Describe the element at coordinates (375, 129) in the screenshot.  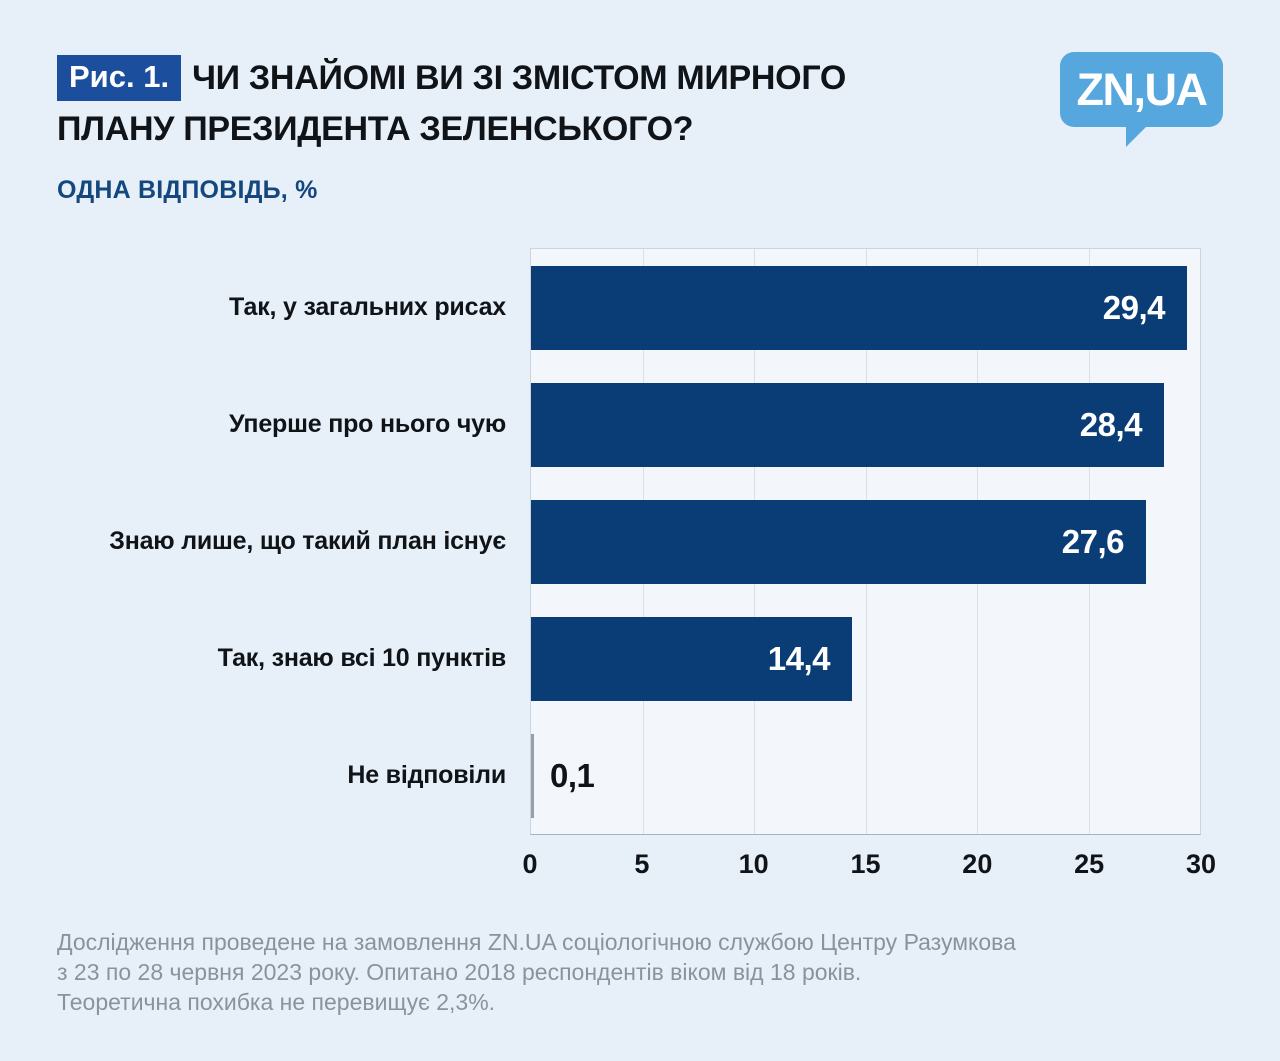
I see `page-title-line2: ПЛАНУ ПРЕЗИДЕНТА ЗЕЛЕНСЬКОГО?` at that location.